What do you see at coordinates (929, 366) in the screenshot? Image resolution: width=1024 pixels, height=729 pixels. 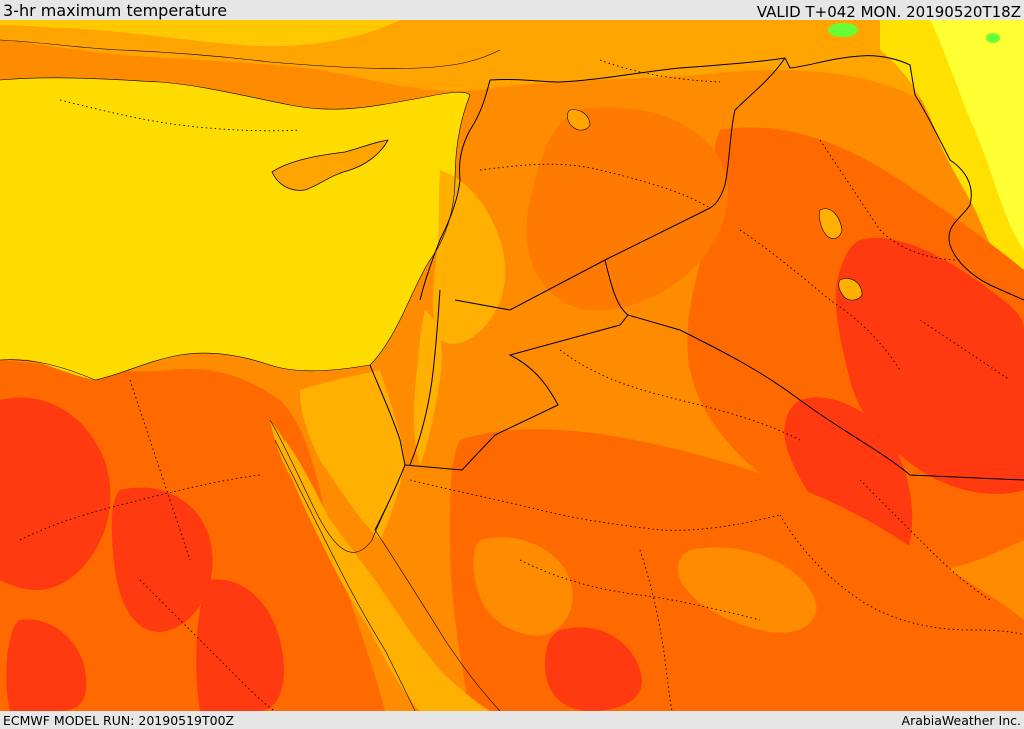 I see `iraq-extreme` at bounding box center [929, 366].